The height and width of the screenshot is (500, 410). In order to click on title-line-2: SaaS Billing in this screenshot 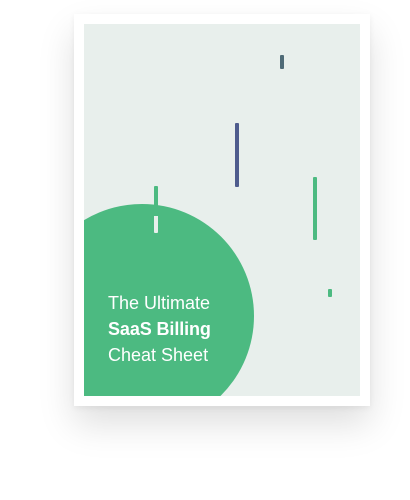, I will do `click(159, 329)`.